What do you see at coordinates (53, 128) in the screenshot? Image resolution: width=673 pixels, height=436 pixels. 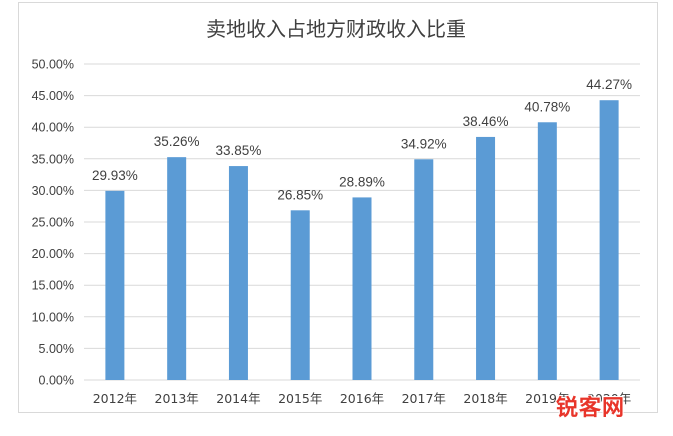 I see `y-tick-label: 40.00%` at bounding box center [53, 128].